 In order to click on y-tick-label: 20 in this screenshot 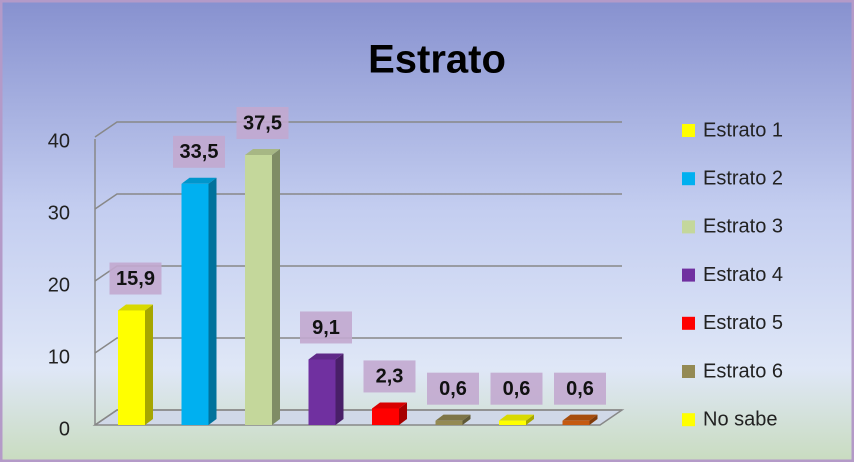, I will do `click(59, 285)`.